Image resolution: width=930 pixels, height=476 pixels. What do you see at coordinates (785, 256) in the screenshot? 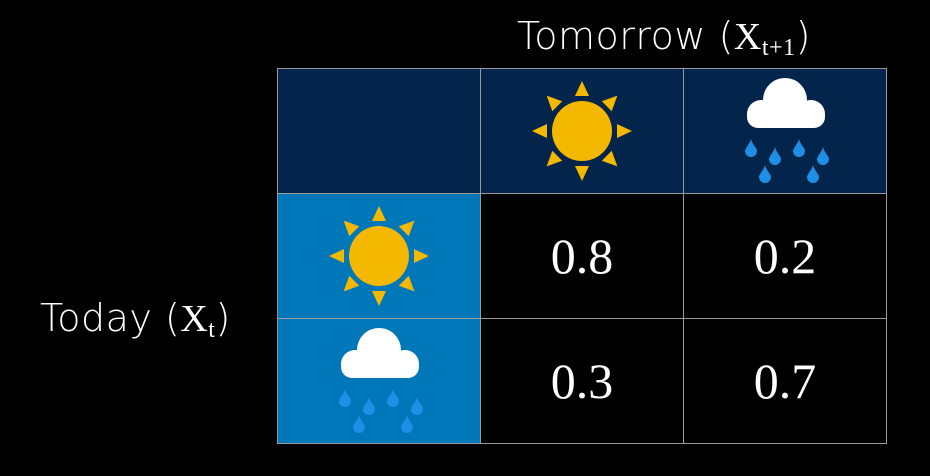
I see `matrix-cell: 0.2` at bounding box center [785, 256].